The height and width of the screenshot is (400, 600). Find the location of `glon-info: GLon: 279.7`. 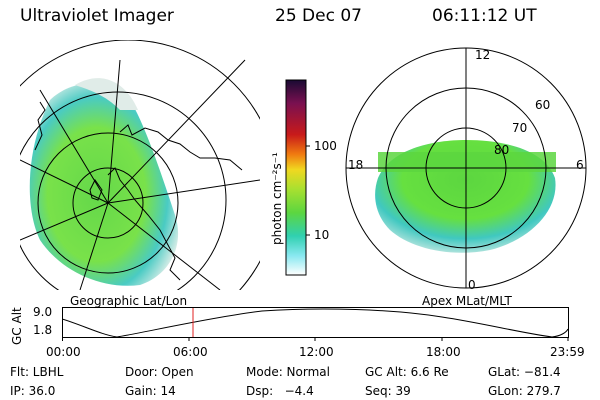

glon-info: GLon: 279.7 is located at coordinates (524, 391).